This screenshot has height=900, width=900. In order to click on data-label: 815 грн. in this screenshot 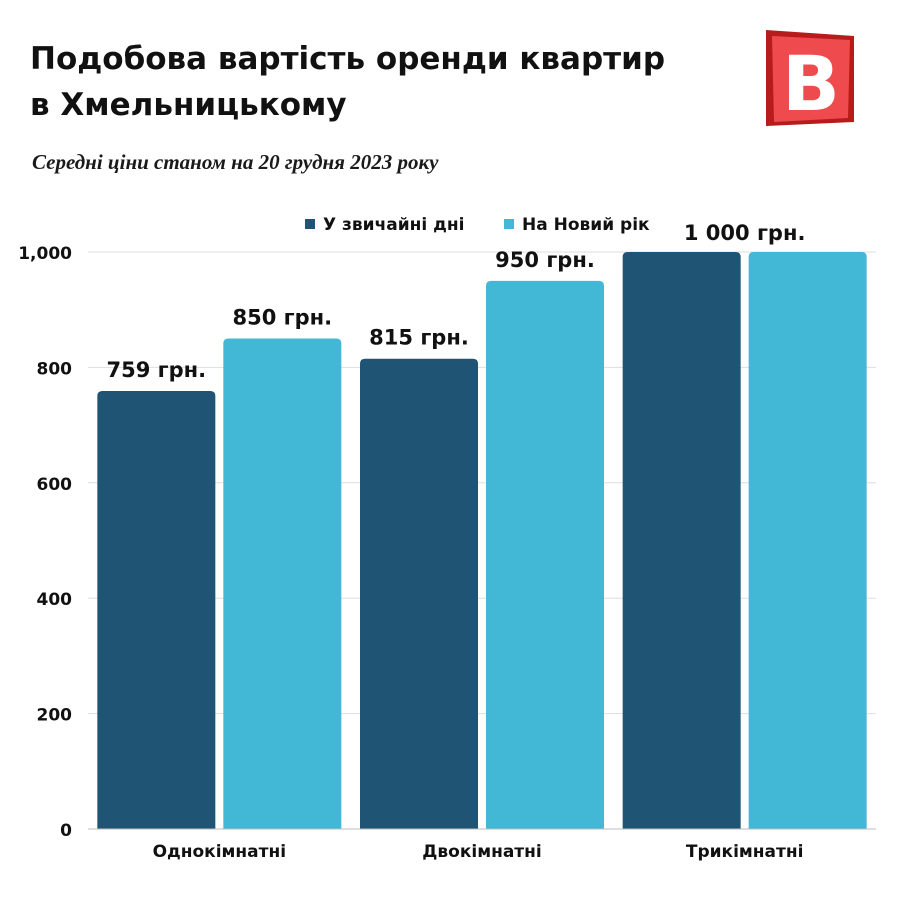, I will do `click(419, 338)`.